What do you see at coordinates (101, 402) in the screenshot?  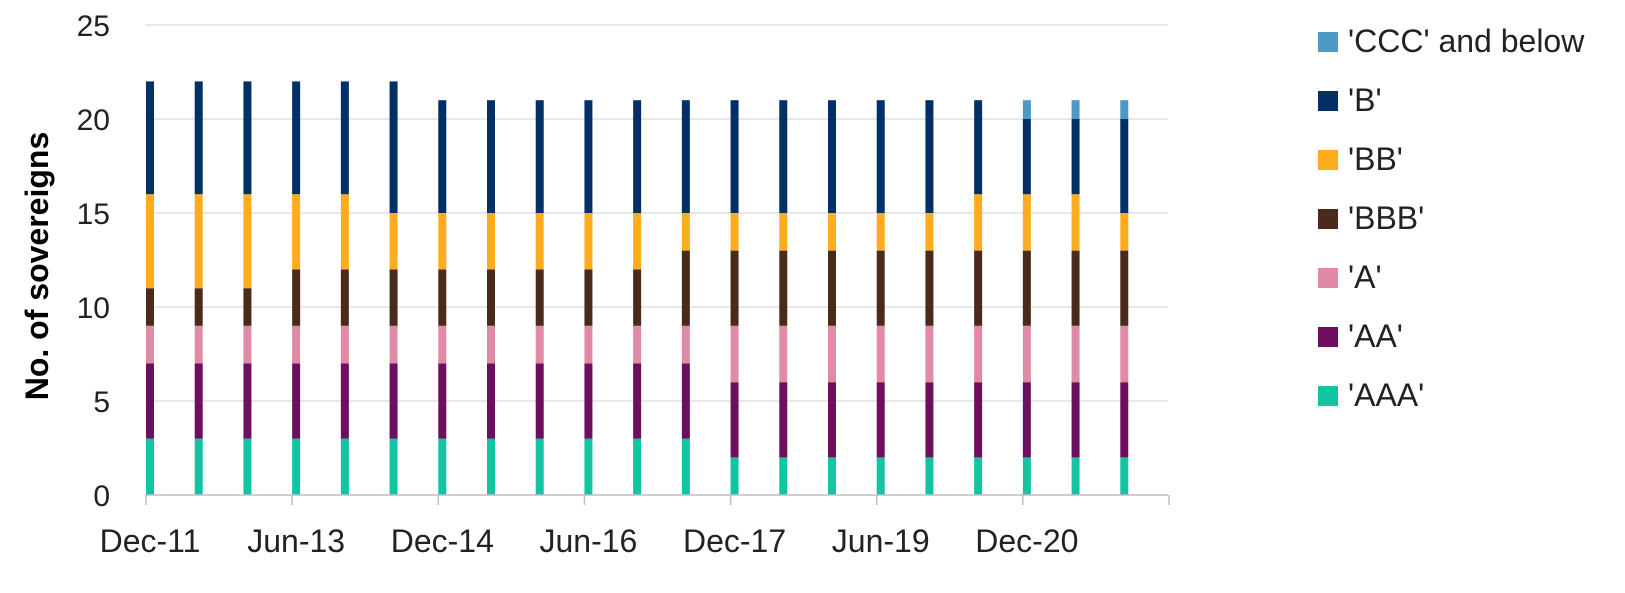 I see `y-tick-label: 5` at bounding box center [101, 402].